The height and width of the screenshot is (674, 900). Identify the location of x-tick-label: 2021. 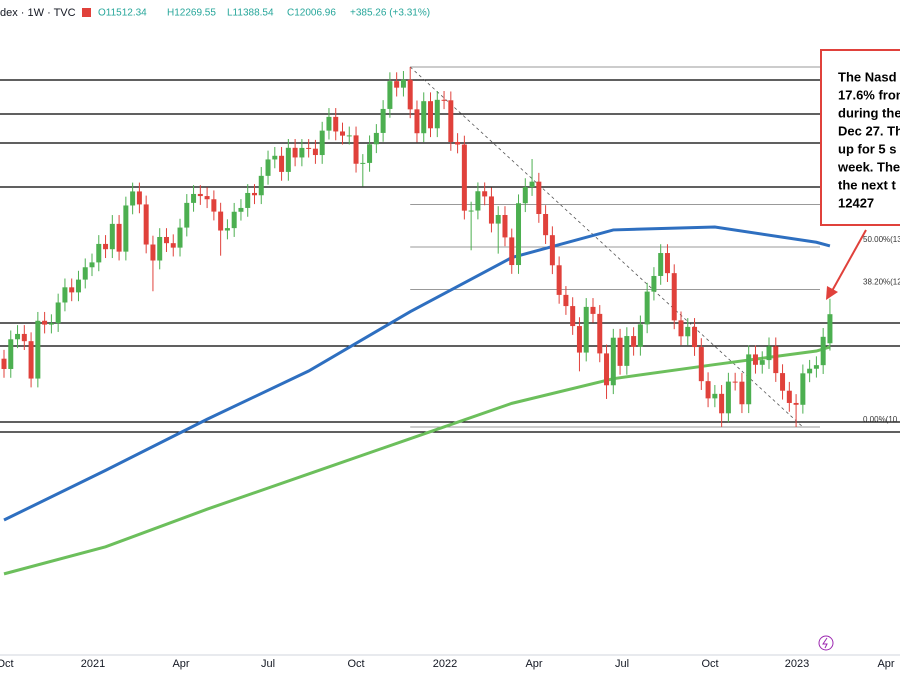
(93, 664).